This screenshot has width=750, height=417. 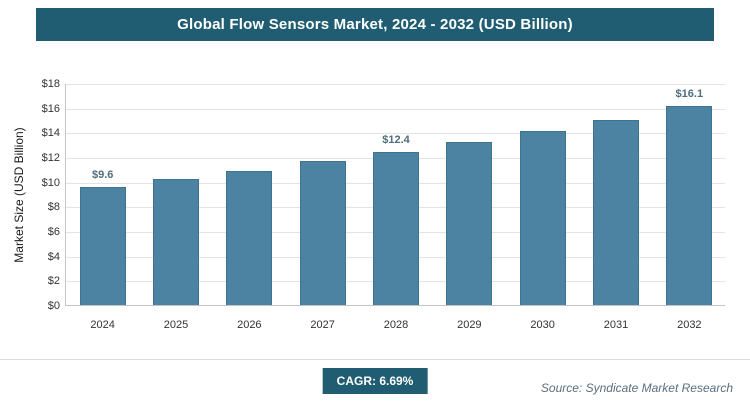 What do you see at coordinates (689, 94) in the screenshot?
I see `bar-value-label: $16.1` at bounding box center [689, 94].